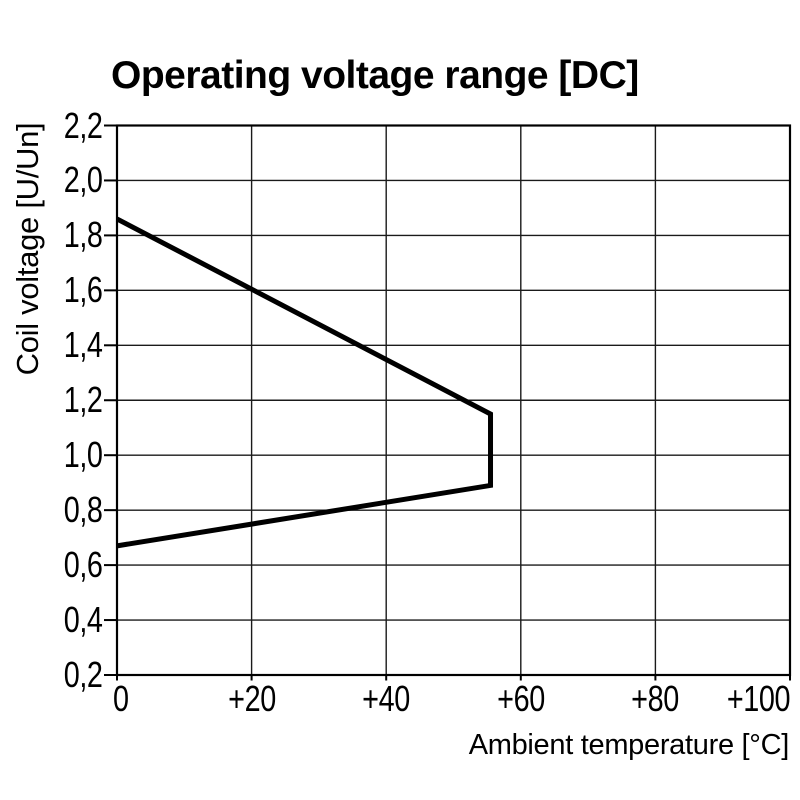  I want to click on y-tick-label: 2,2, so click(83, 125).